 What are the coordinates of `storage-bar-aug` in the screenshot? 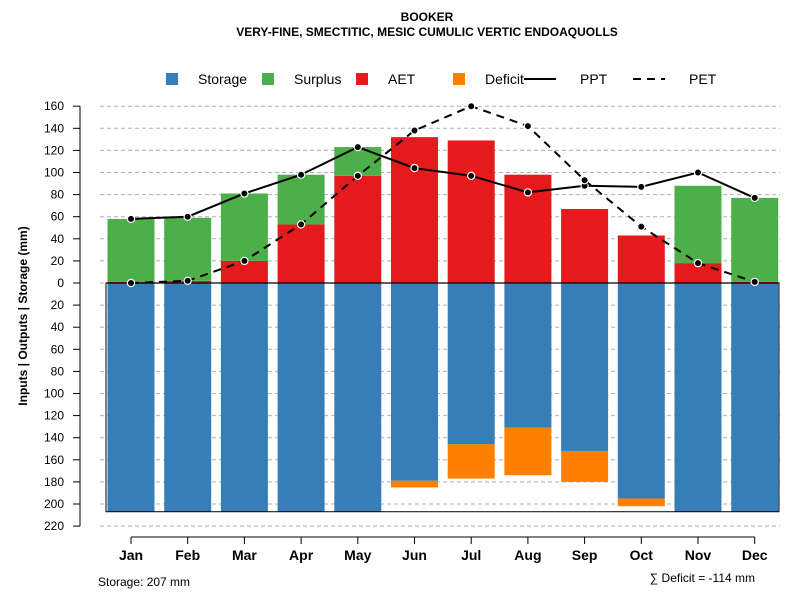 It's located at (528, 355).